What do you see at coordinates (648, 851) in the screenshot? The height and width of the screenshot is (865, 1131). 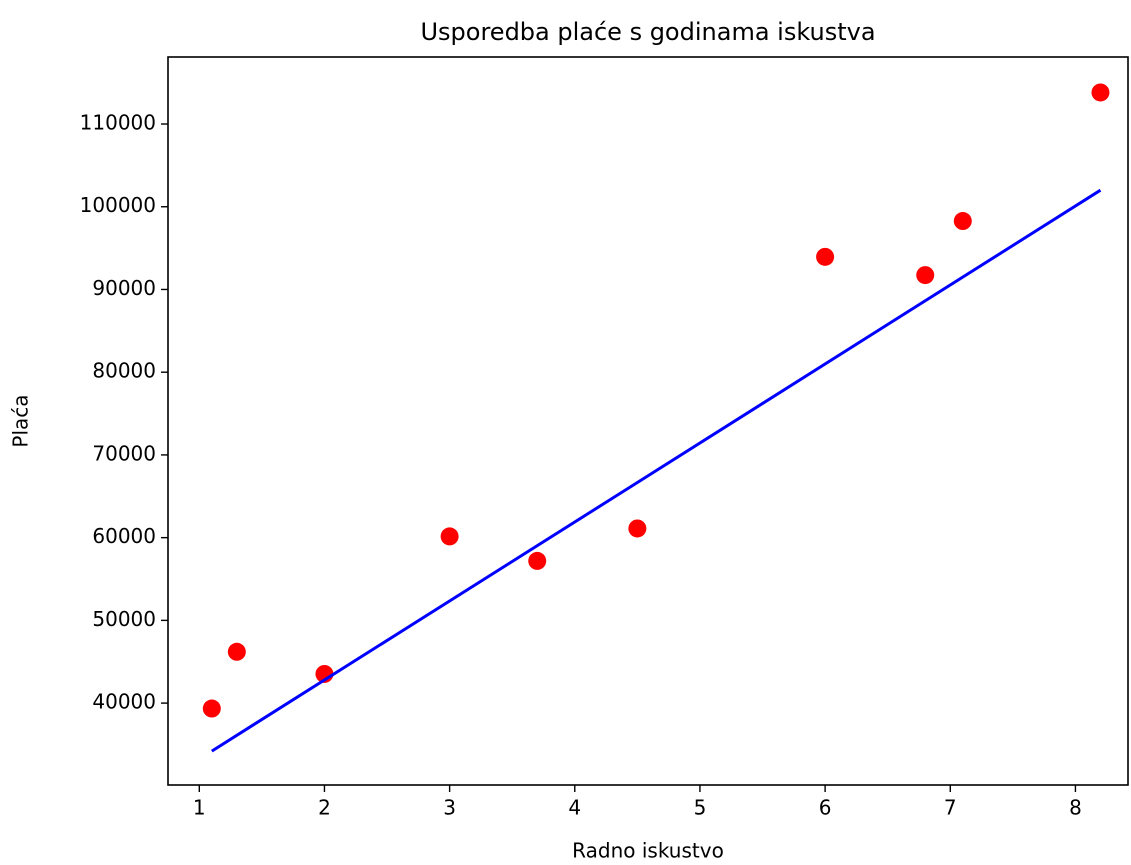 I see `x-axis-label: Radno iskustvo` at bounding box center [648, 851].